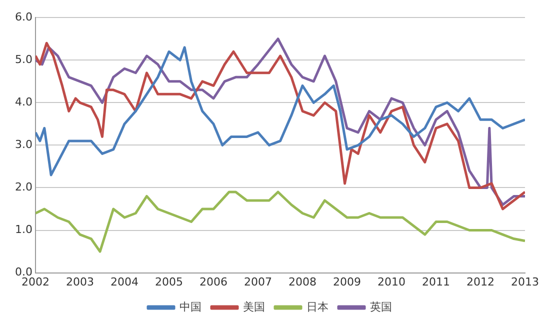 This screenshot has width=550, height=331. Describe the element at coordinates (23, 145) in the screenshot. I see `y-tick-label: 3.0` at that location.